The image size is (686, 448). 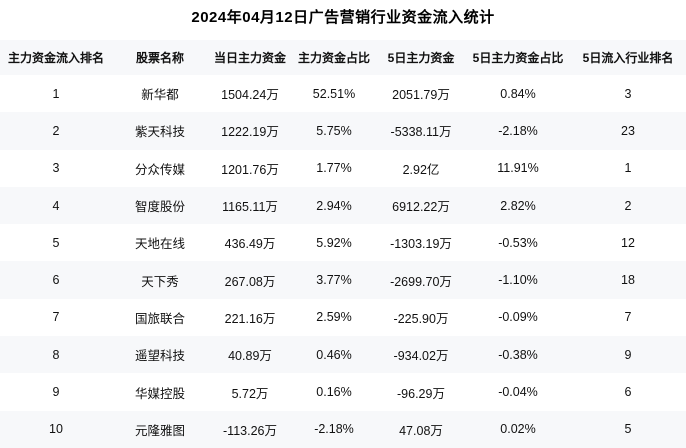 What do you see at coordinates (334, 205) in the screenshot?
I see `table-cell: 2.94%` at bounding box center [334, 205].